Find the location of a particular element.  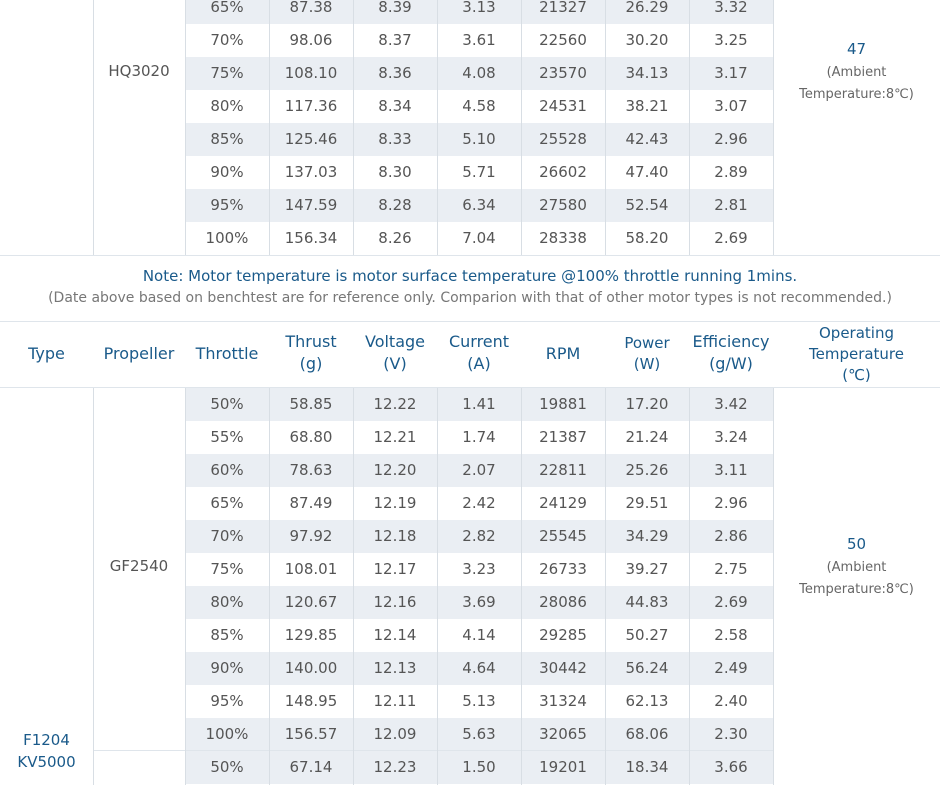

table-cell: 129.85 is located at coordinates (311, 635).